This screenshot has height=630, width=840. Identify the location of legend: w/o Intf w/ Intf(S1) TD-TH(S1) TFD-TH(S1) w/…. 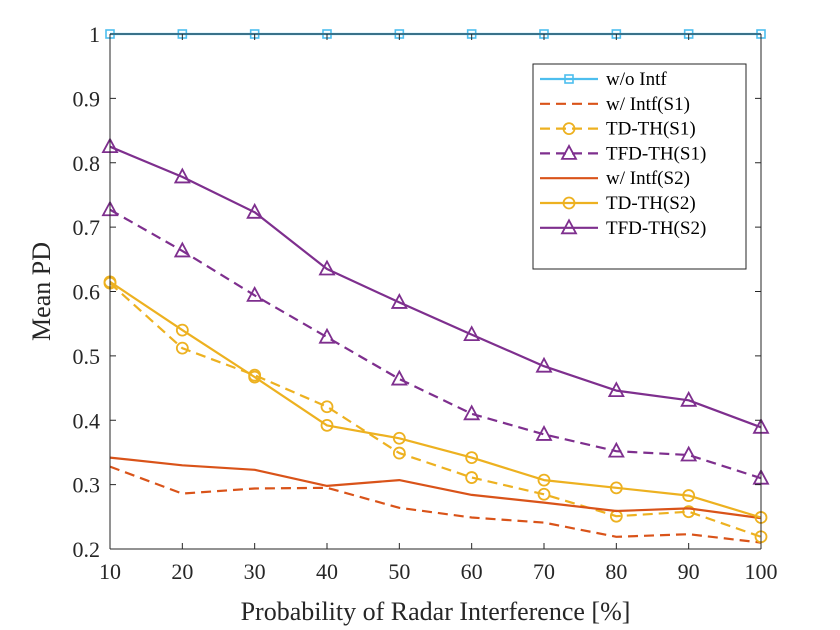
(639, 166).